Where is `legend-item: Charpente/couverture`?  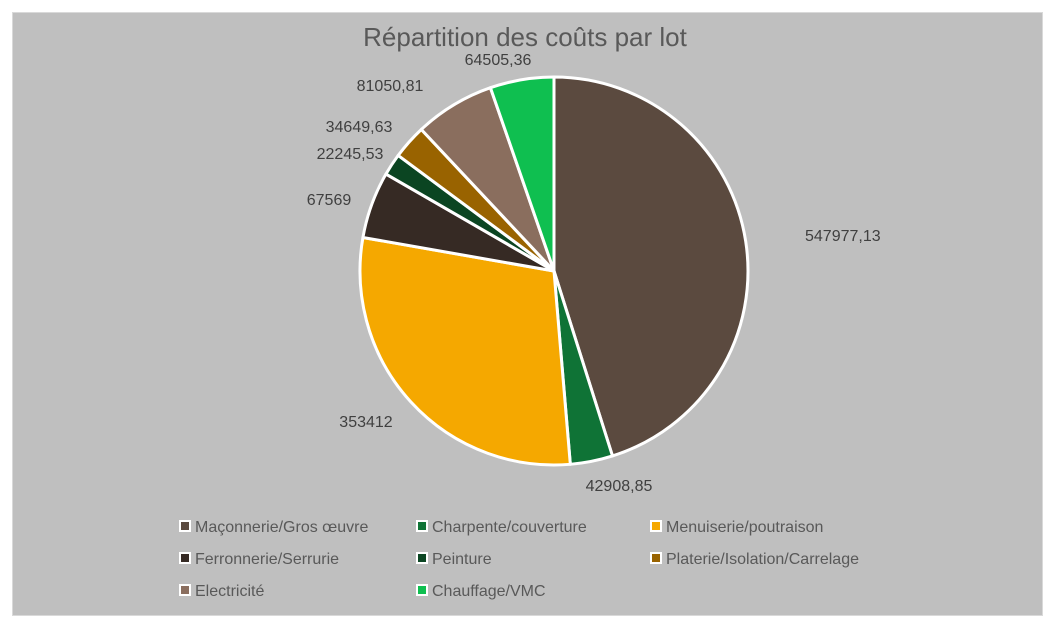
legend-item: Charpente/couverture is located at coordinates (501, 527).